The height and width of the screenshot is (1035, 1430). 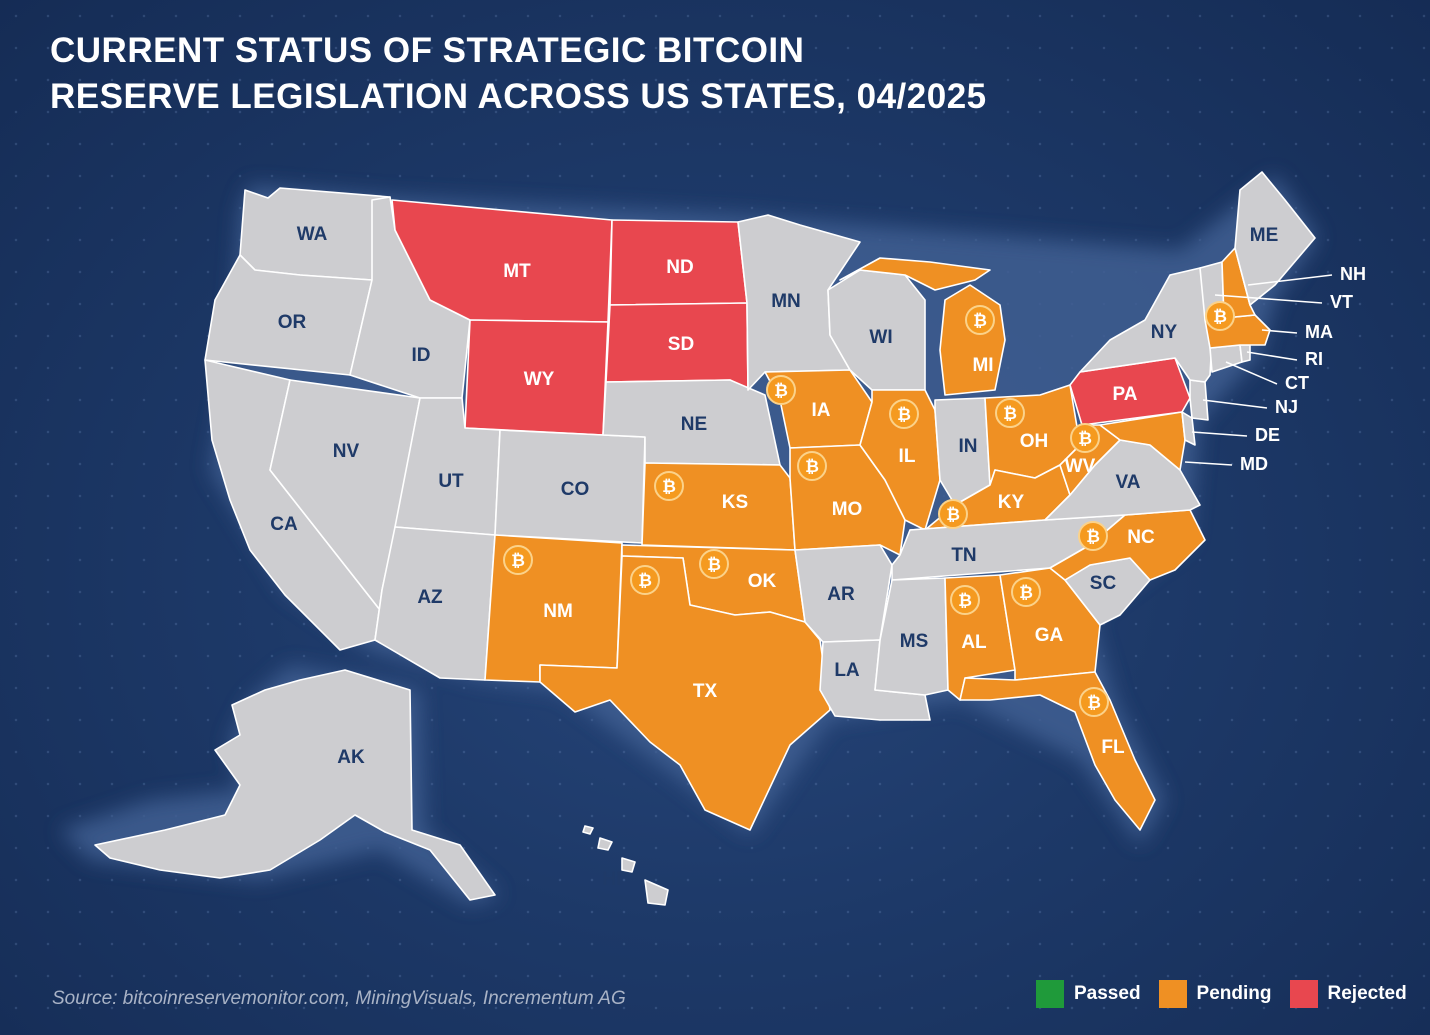 What do you see at coordinates (1113, 747) in the screenshot?
I see `state-label-fl: FL` at bounding box center [1113, 747].